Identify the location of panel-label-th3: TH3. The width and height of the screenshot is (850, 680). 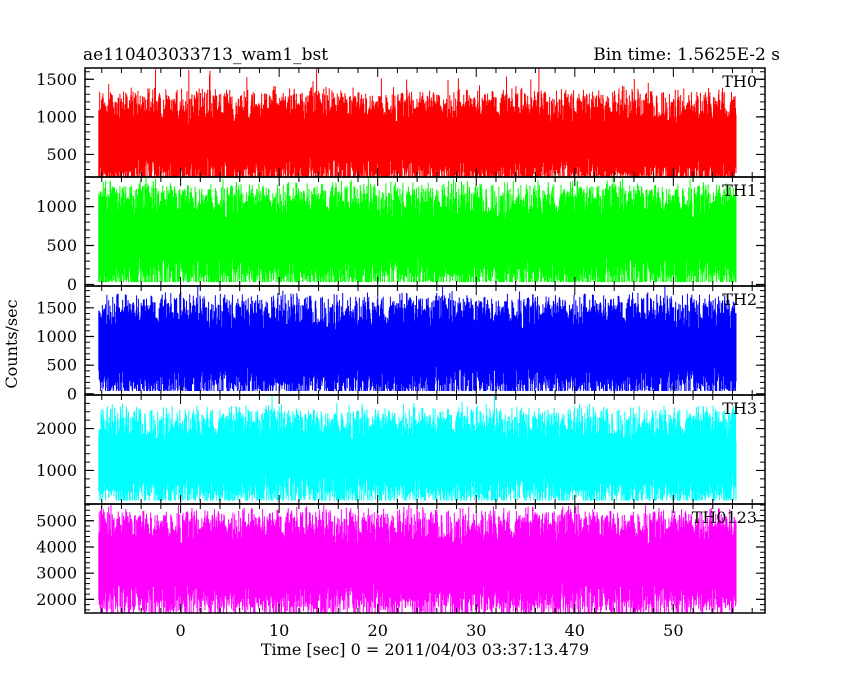
(739, 408).